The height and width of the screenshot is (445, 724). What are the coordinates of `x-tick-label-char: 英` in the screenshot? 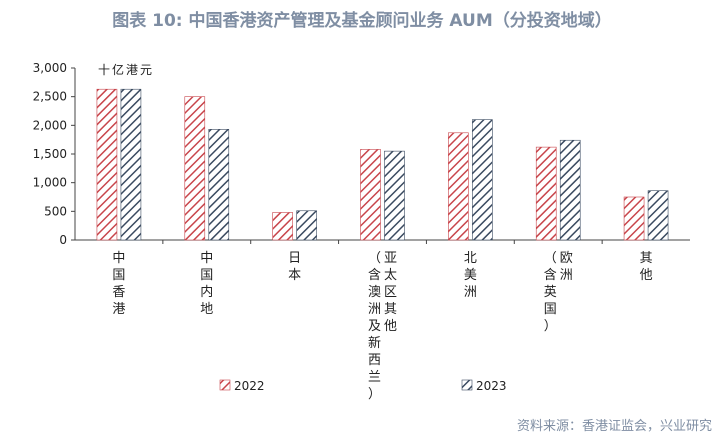 It's located at (550, 292).